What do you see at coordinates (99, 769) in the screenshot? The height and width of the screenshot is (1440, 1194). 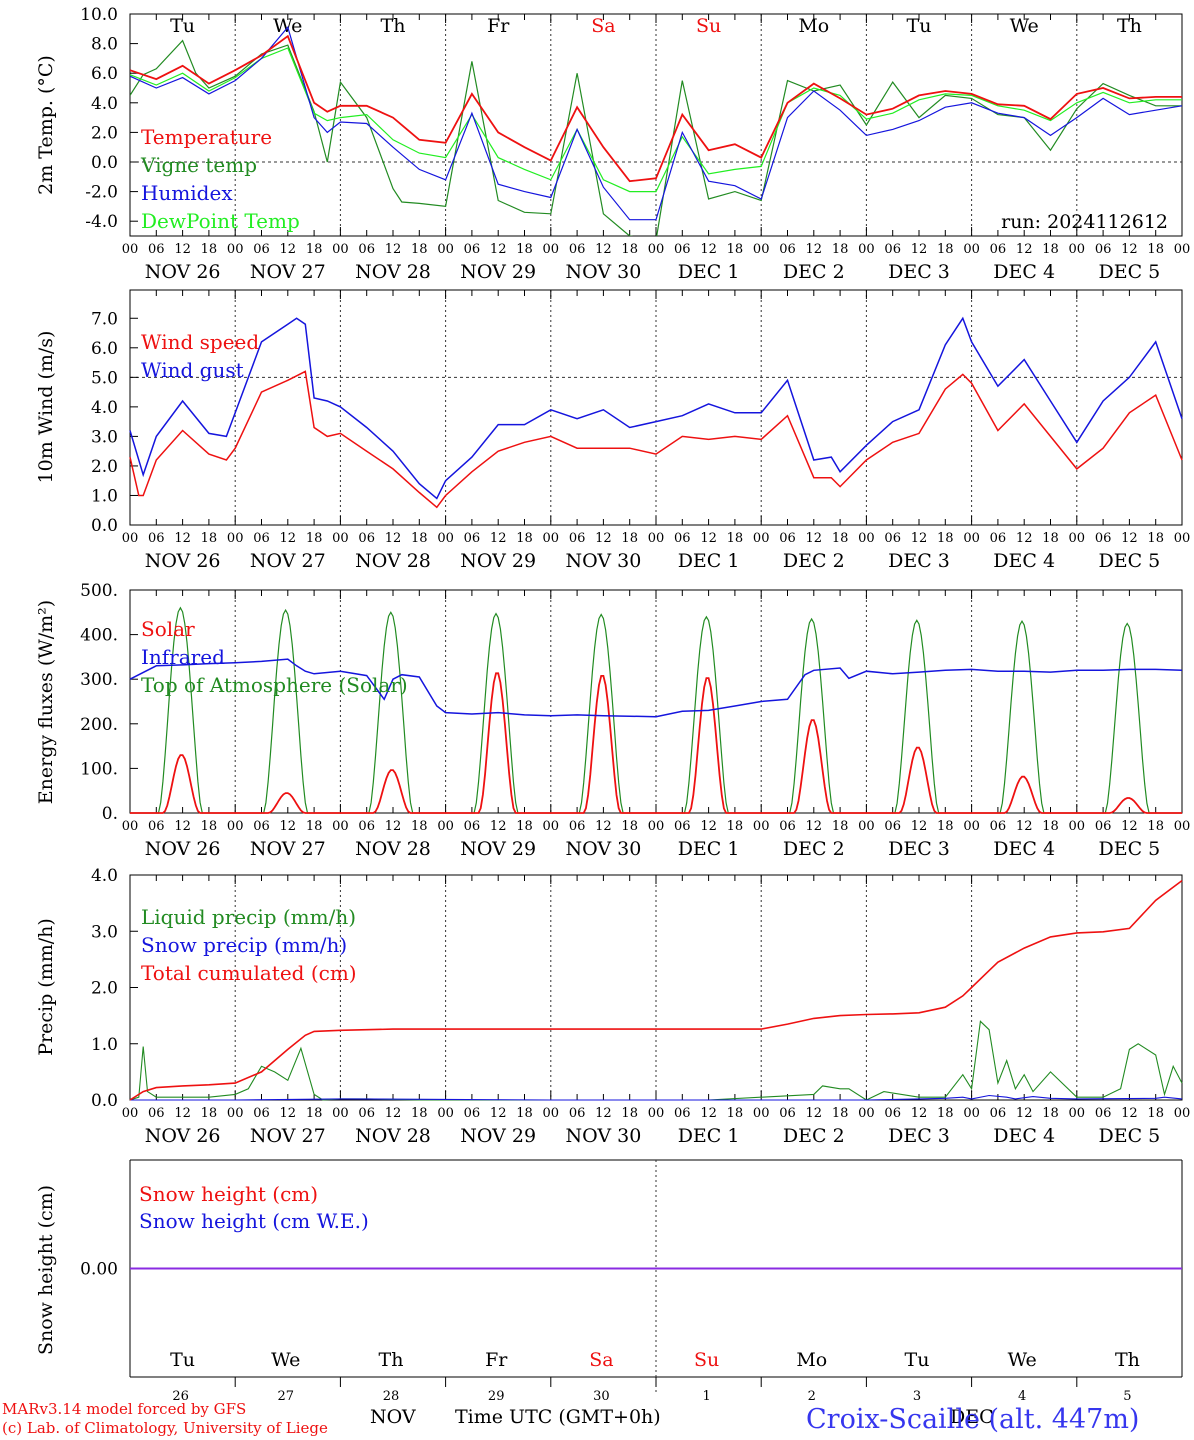 I see `y-tick-label: 100.` at bounding box center [99, 769].